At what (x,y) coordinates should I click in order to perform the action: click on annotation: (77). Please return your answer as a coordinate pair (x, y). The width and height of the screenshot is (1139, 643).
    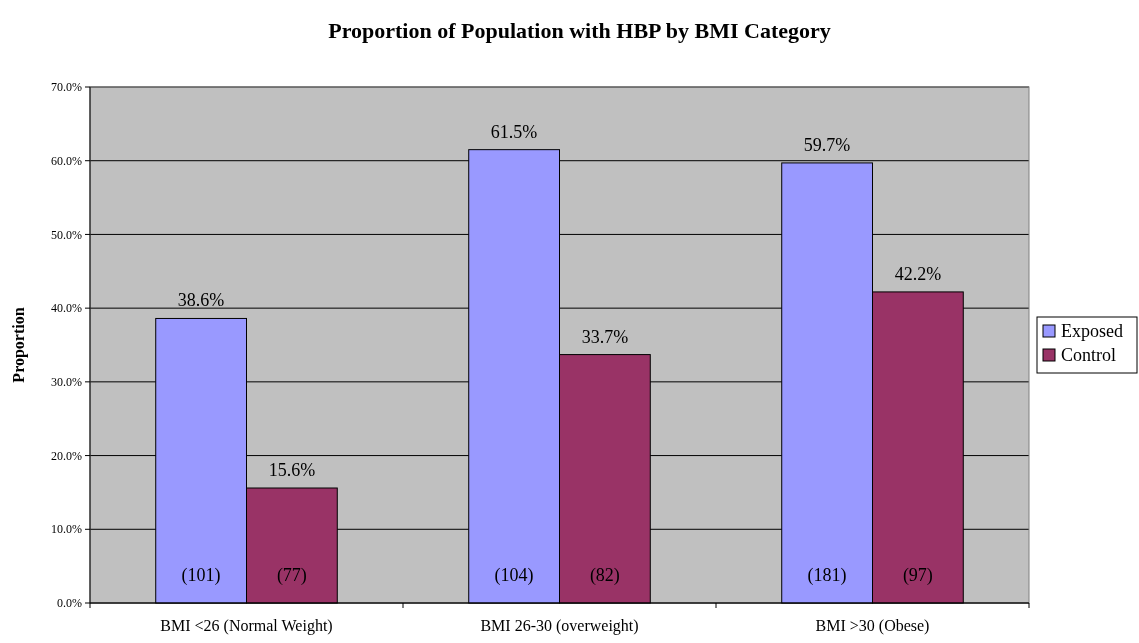
    Looking at the image, I should click on (291, 575).